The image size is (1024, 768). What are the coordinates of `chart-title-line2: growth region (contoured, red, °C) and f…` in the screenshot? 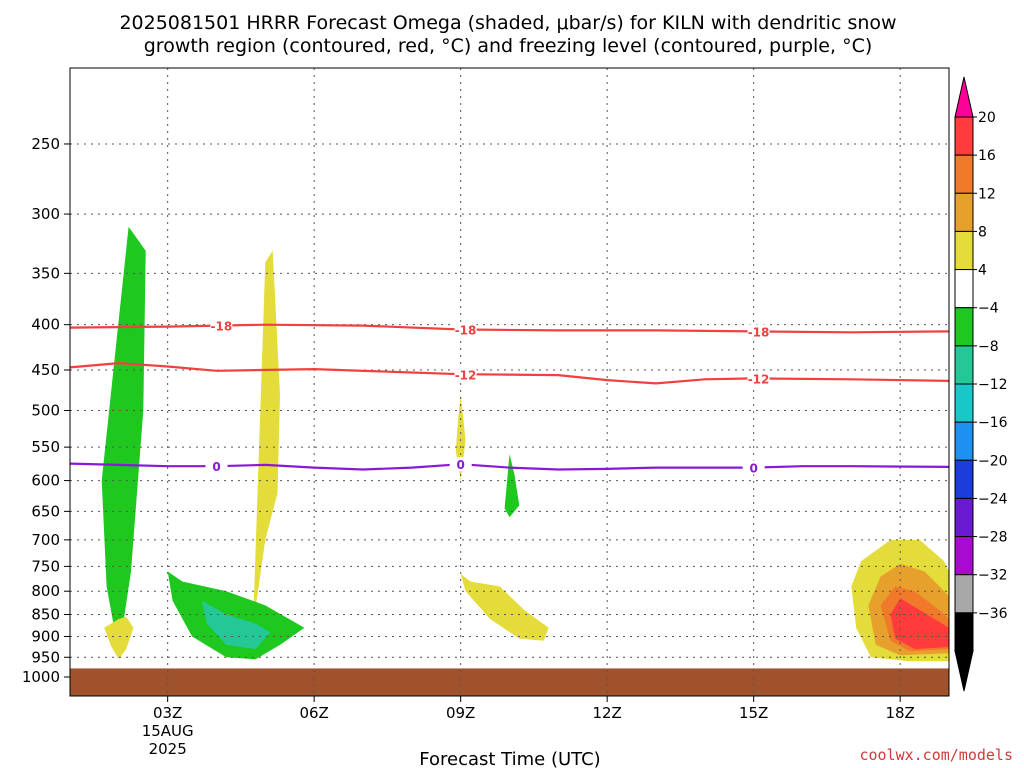 It's located at (508, 46).